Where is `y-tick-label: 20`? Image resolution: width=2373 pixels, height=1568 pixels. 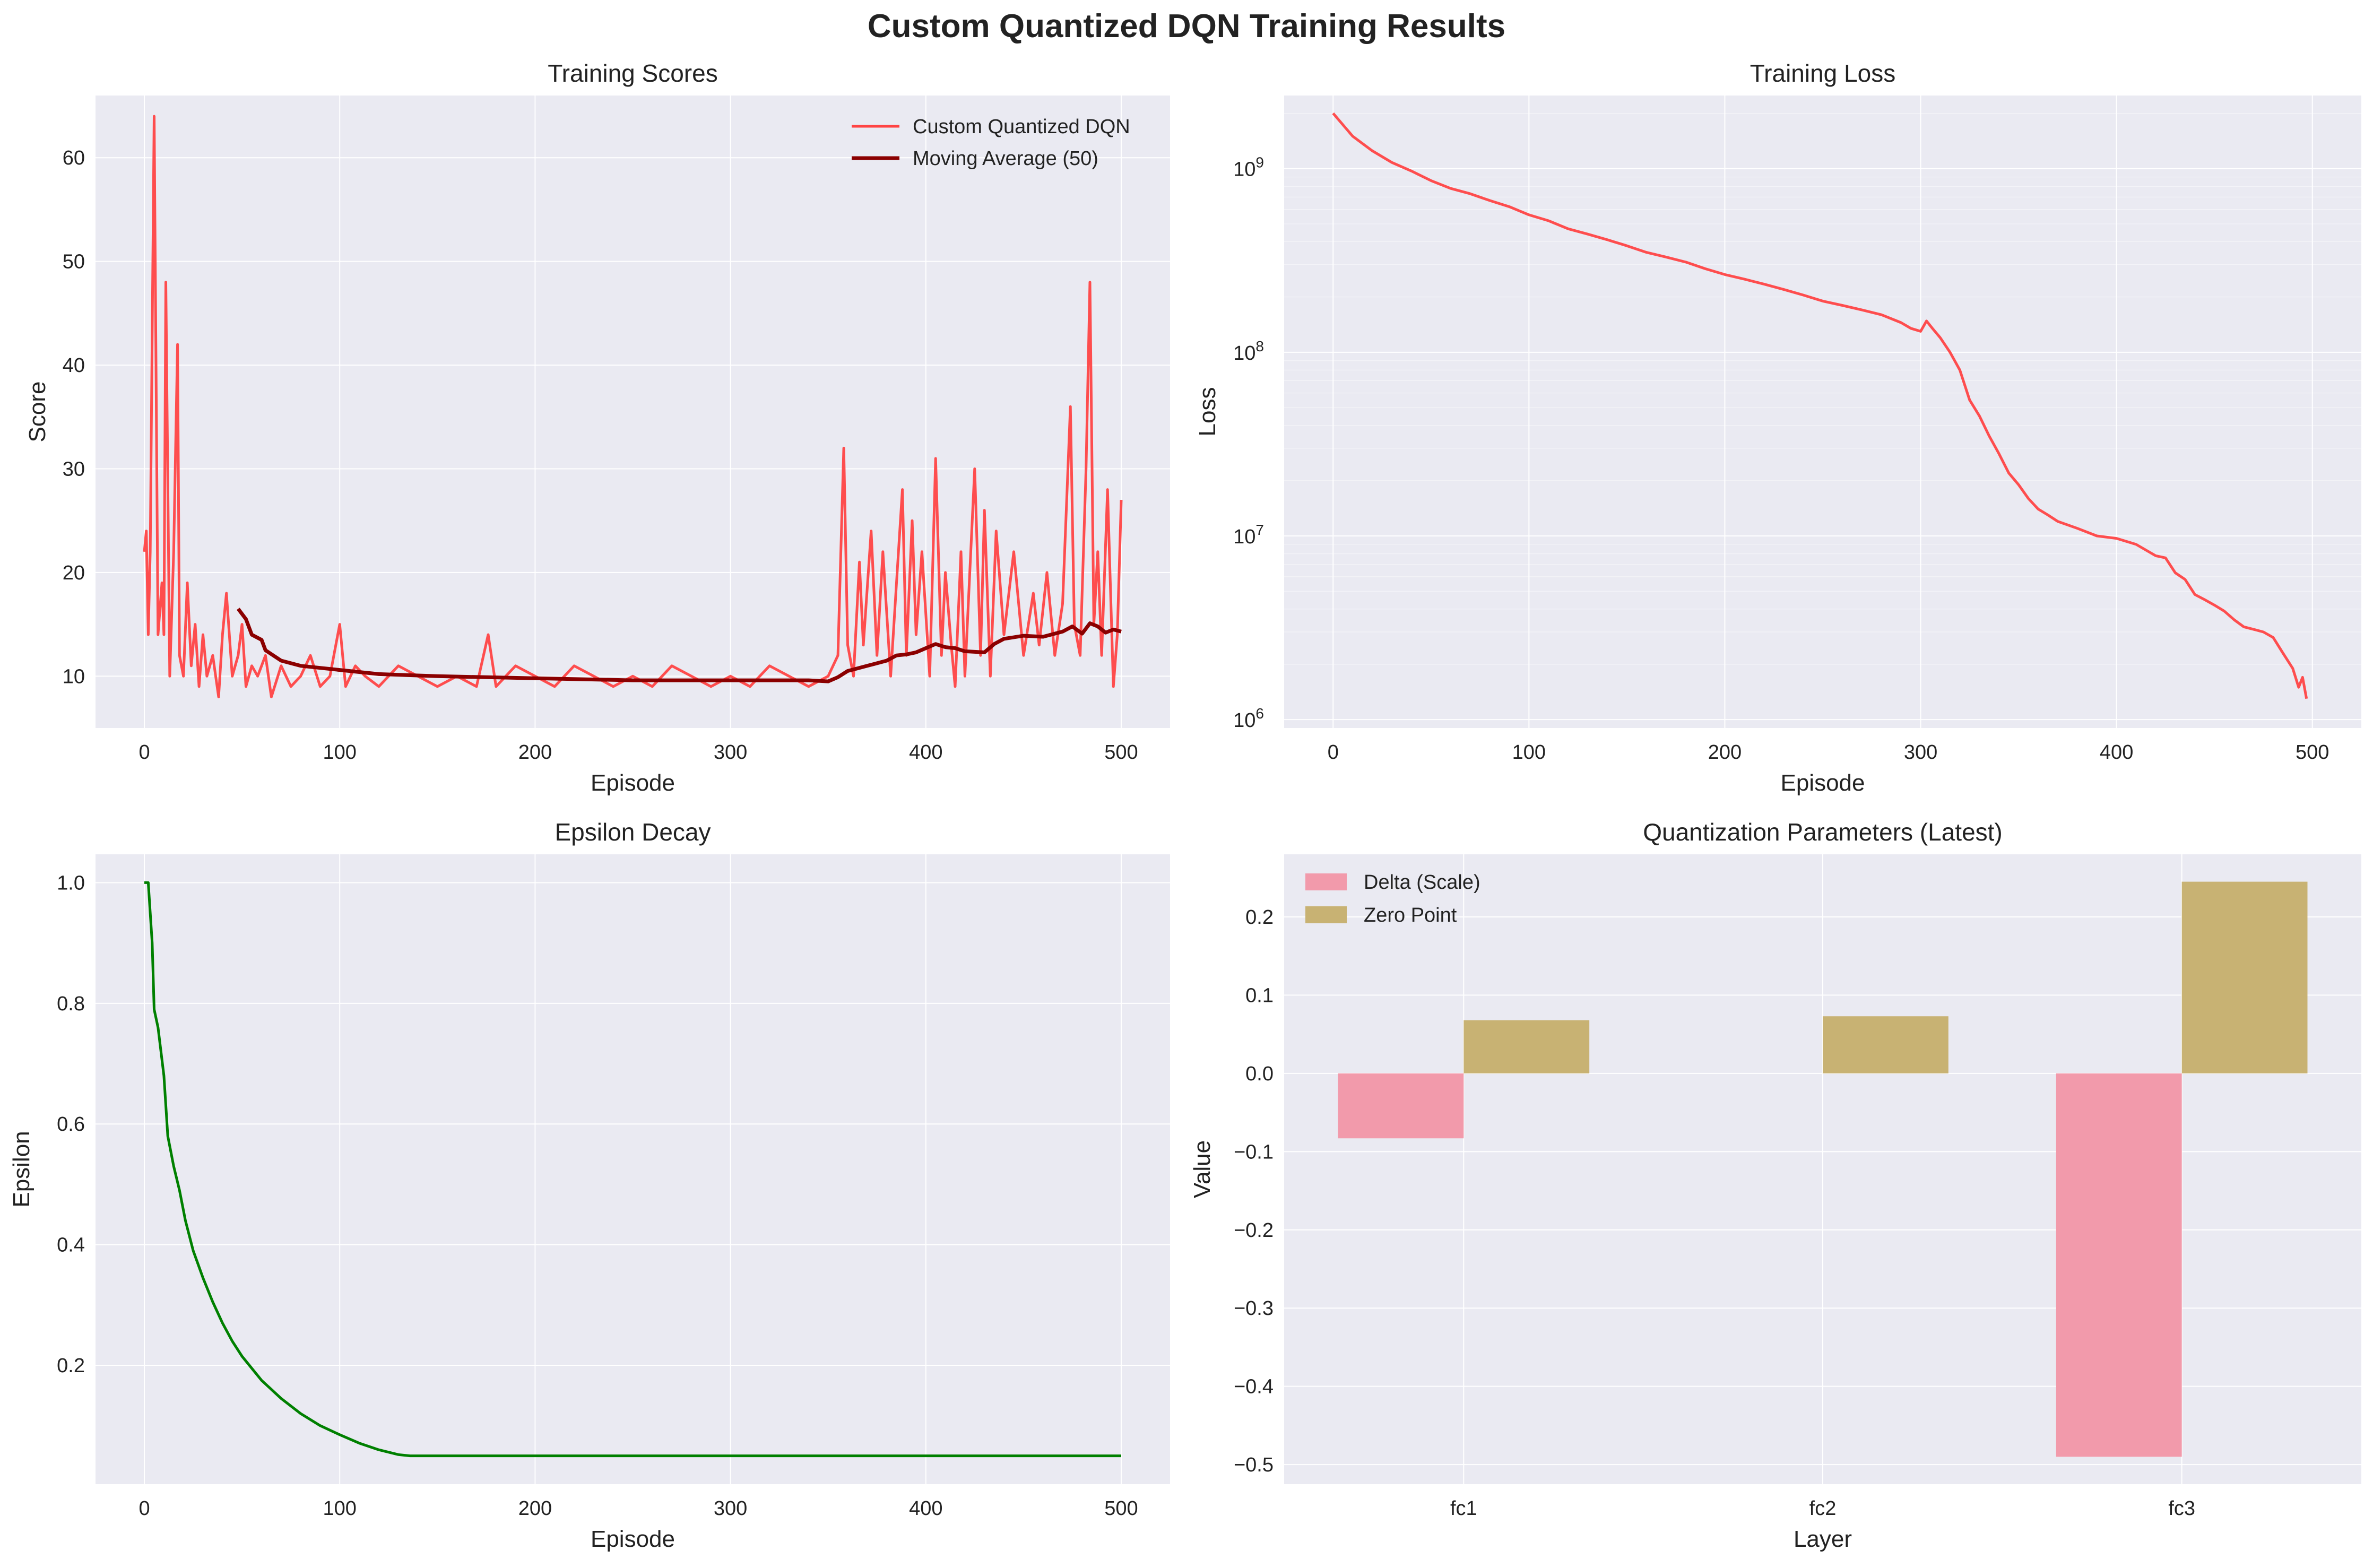
y-tick-label: 20 is located at coordinates (74, 573).